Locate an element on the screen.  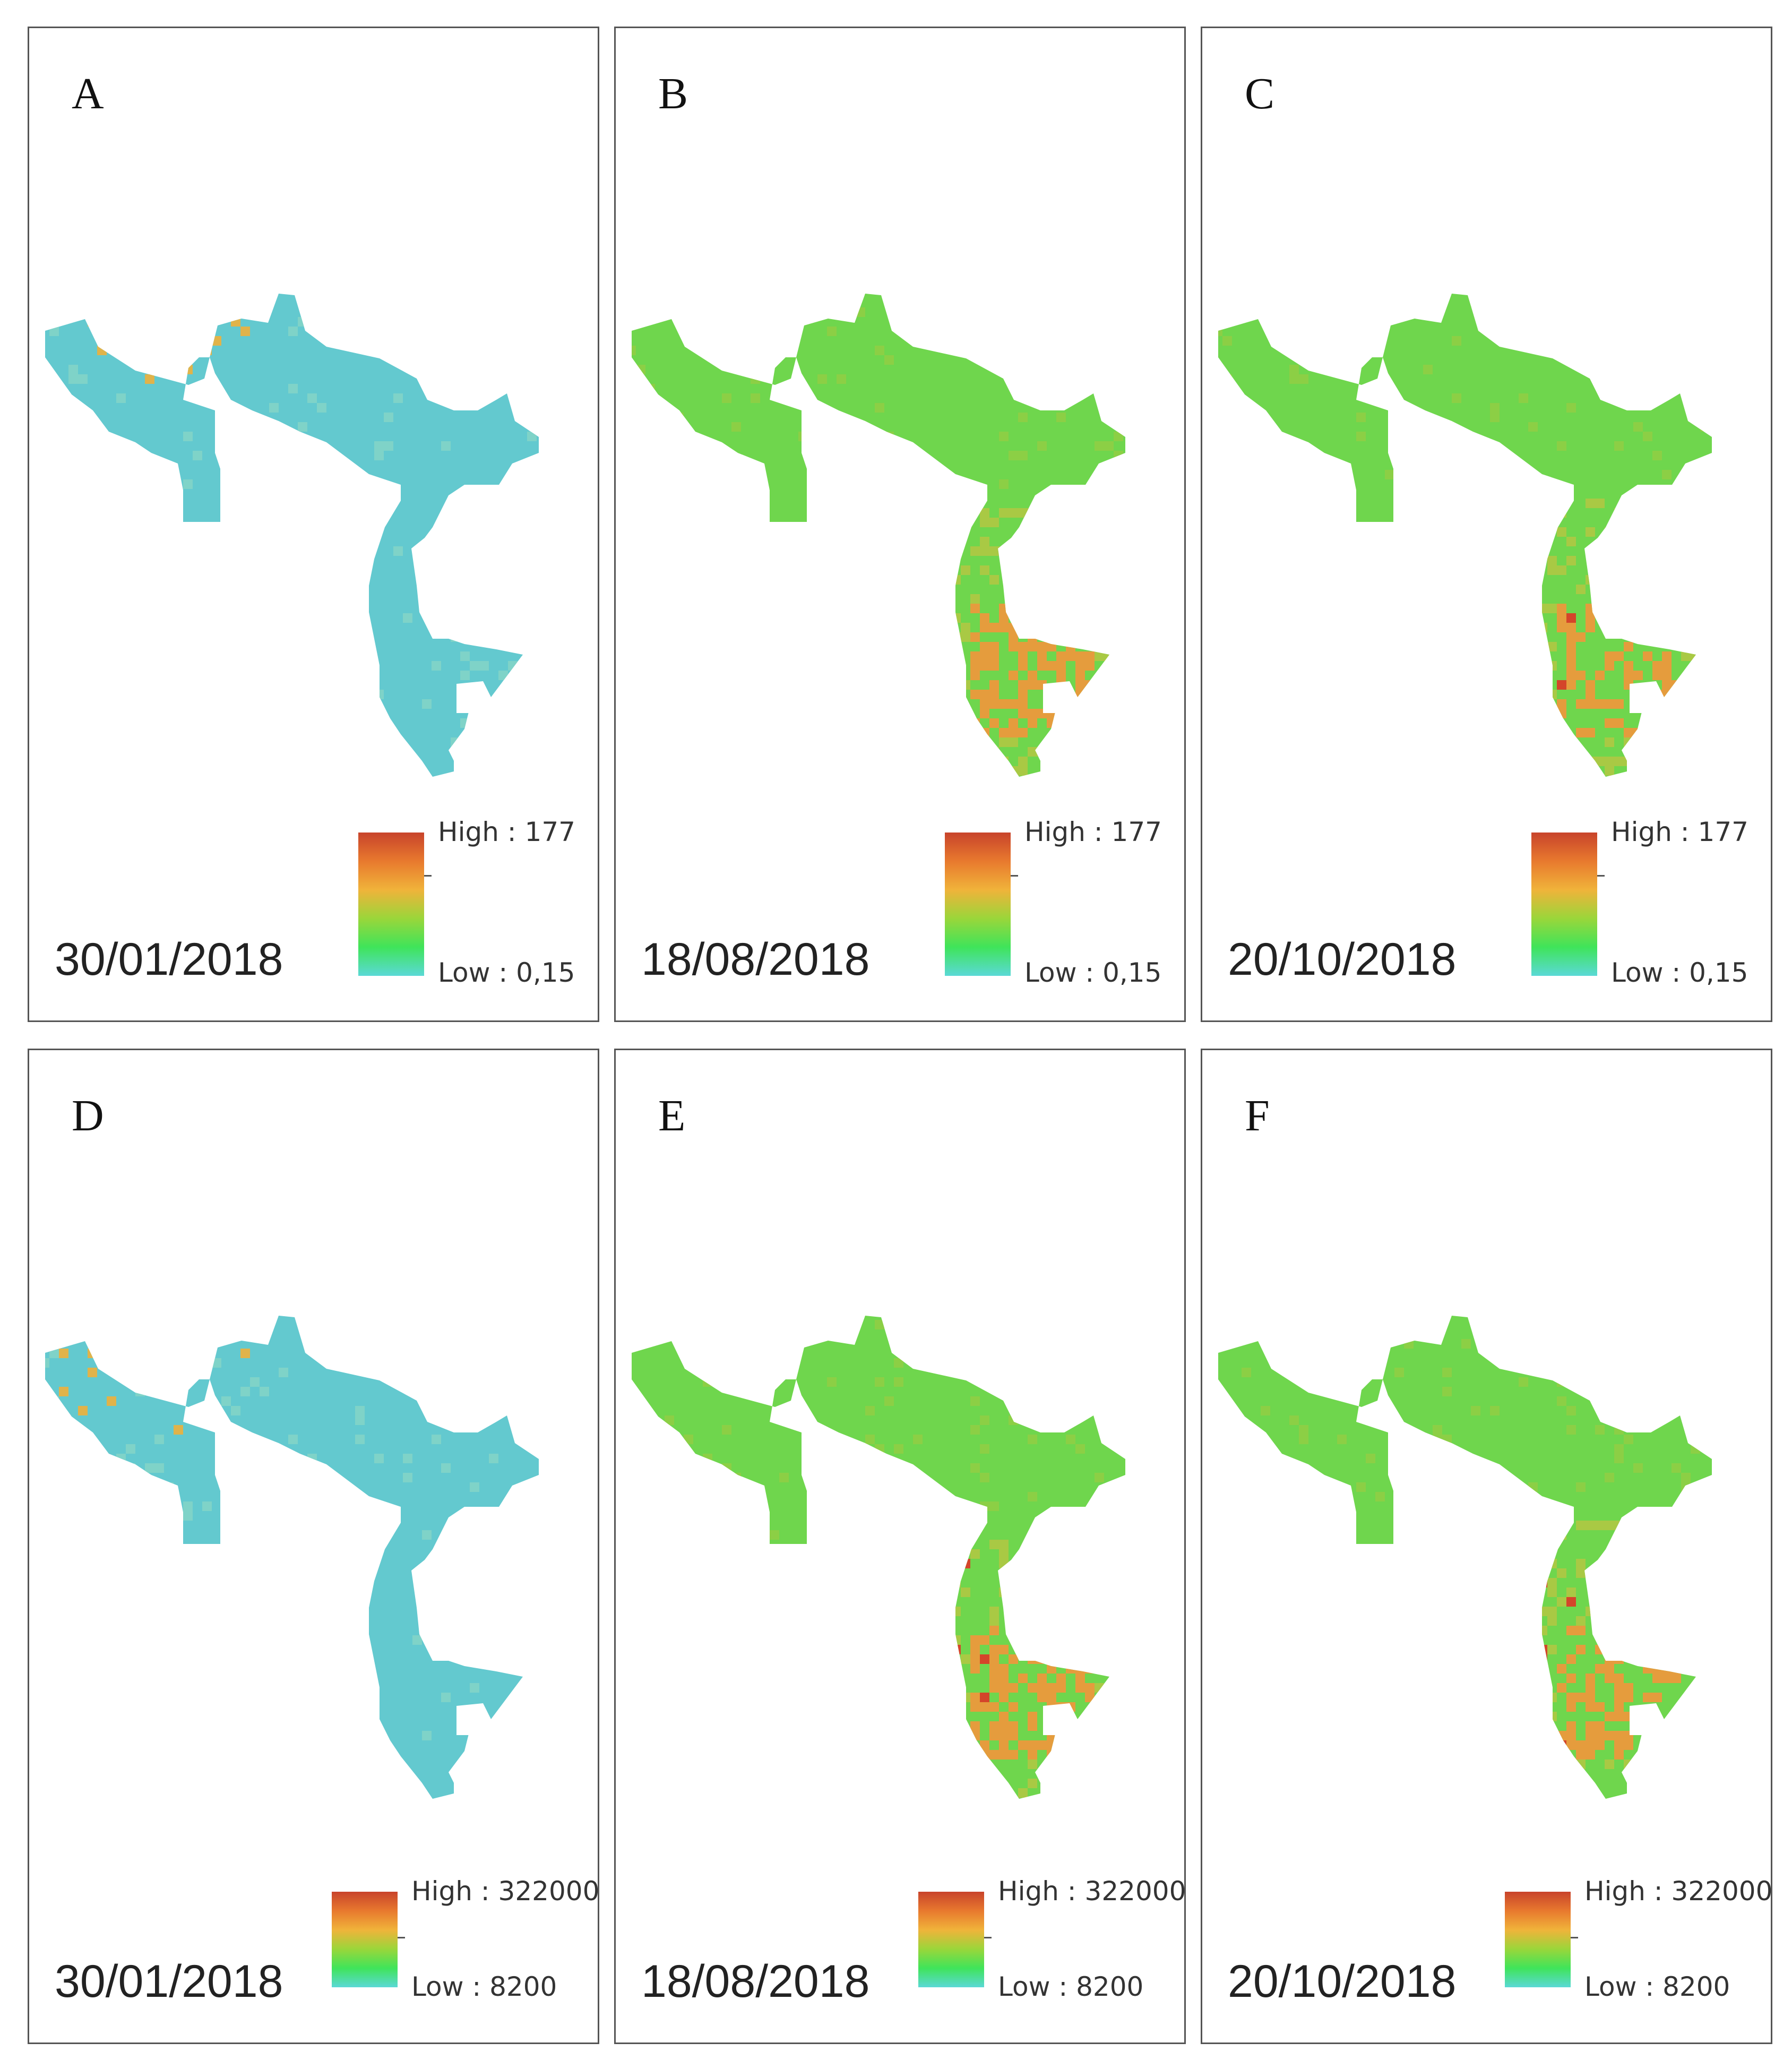
legend-high-label: High : 322000 is located at coordinates (506, 1891).